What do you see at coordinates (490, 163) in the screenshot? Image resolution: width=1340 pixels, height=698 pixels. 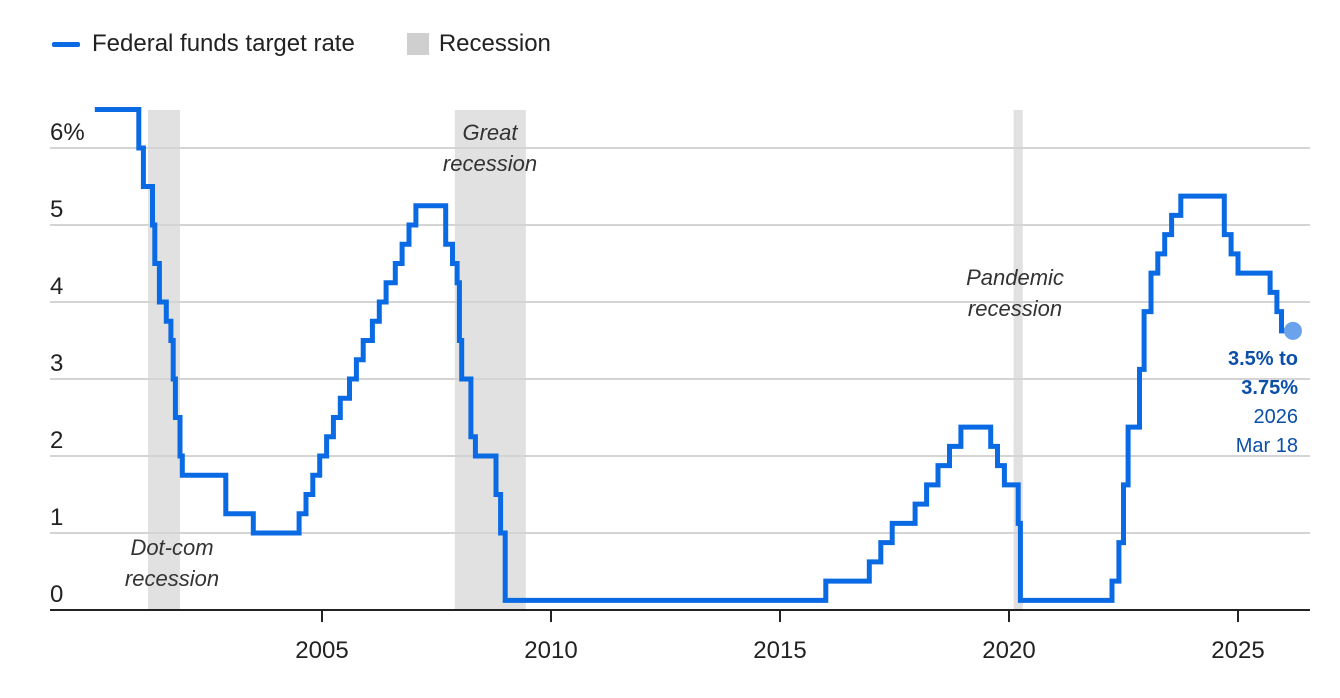 I see `recession-annotation-1: recession` at bounding box center [490, 163].